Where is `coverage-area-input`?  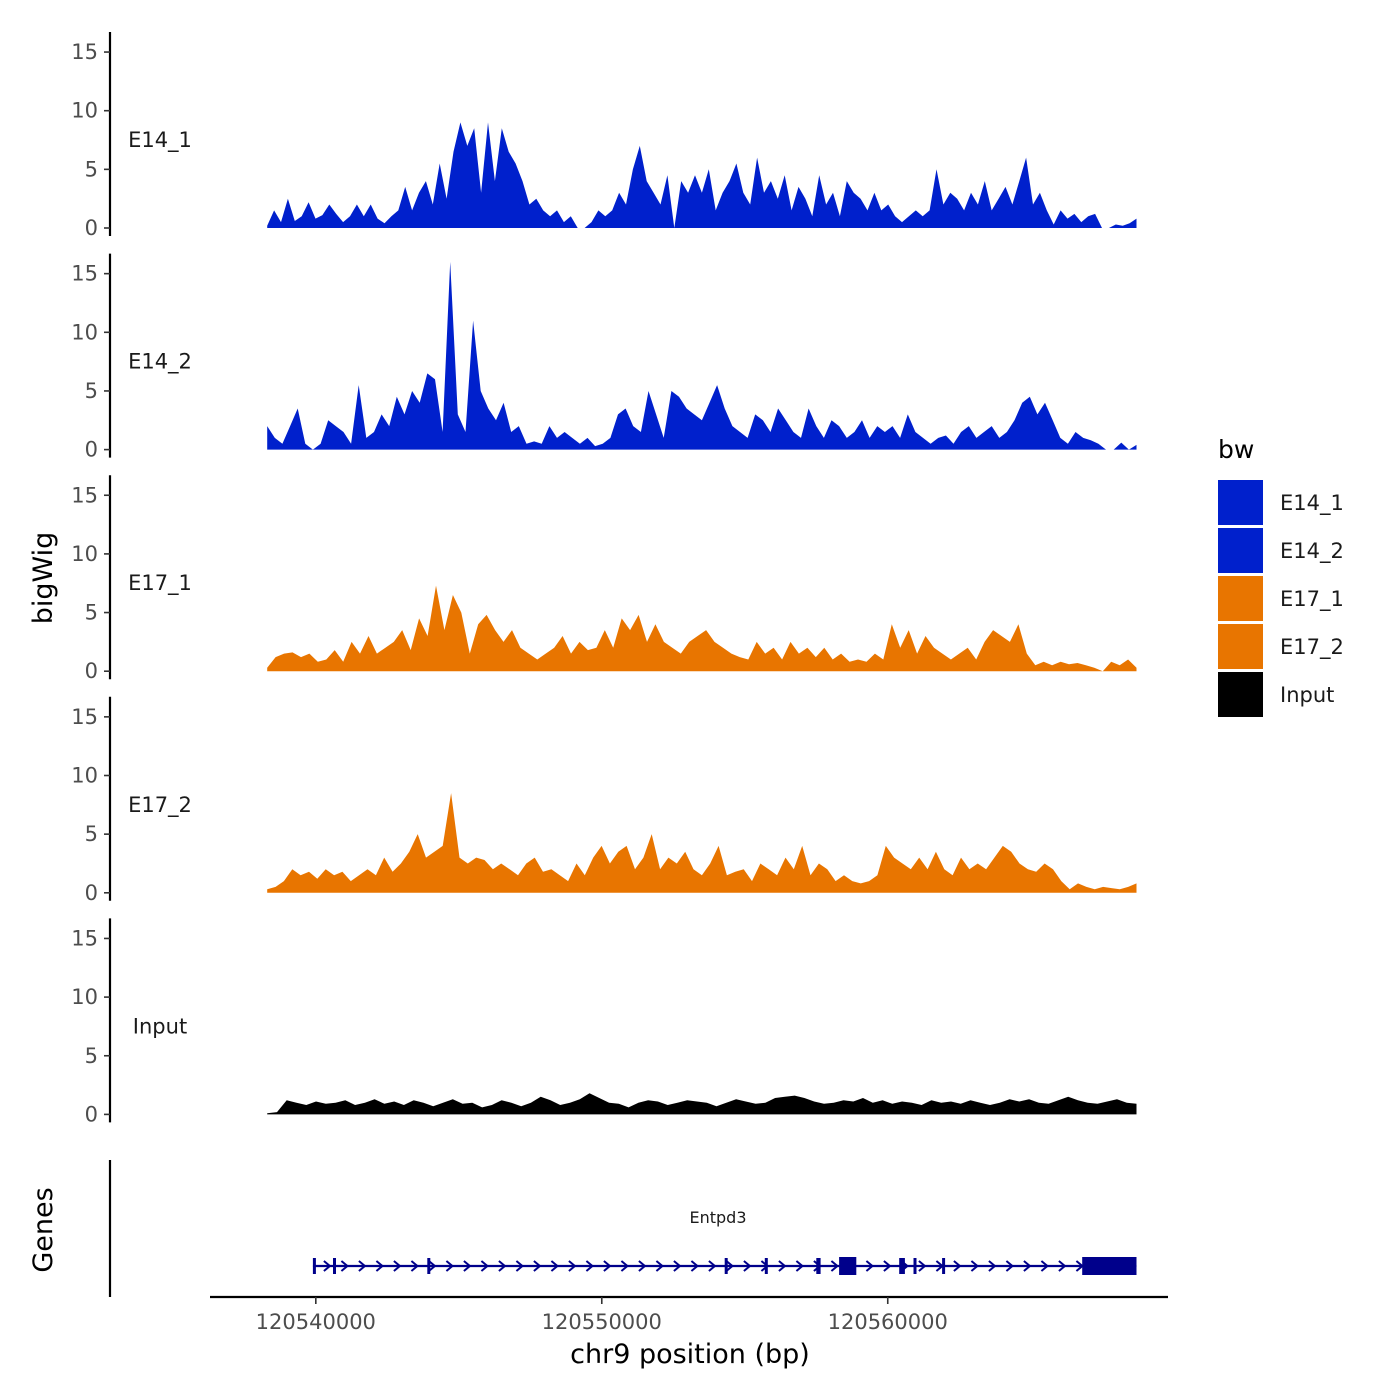
coverage-area-input is located at coordinates (702, 1104).